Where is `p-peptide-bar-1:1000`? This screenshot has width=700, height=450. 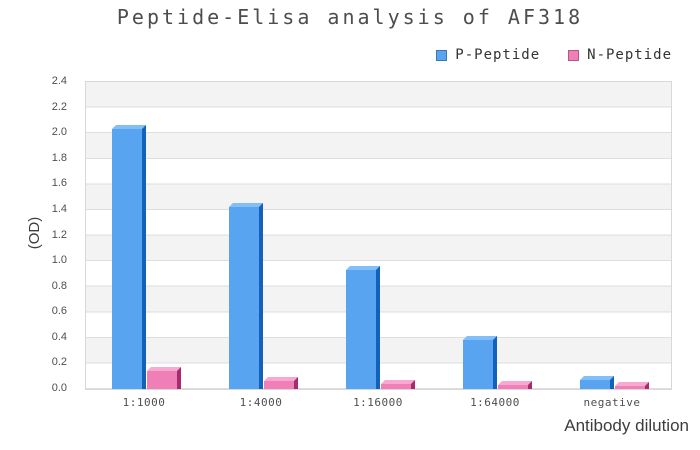
p-peptide-bar-1:1000 is located at coordinates (129, 257).